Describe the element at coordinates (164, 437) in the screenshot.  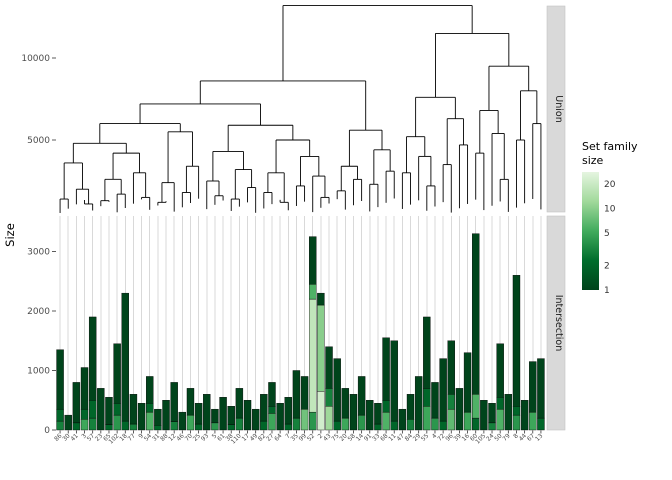
I see `x-tick-label: 88` at that location.